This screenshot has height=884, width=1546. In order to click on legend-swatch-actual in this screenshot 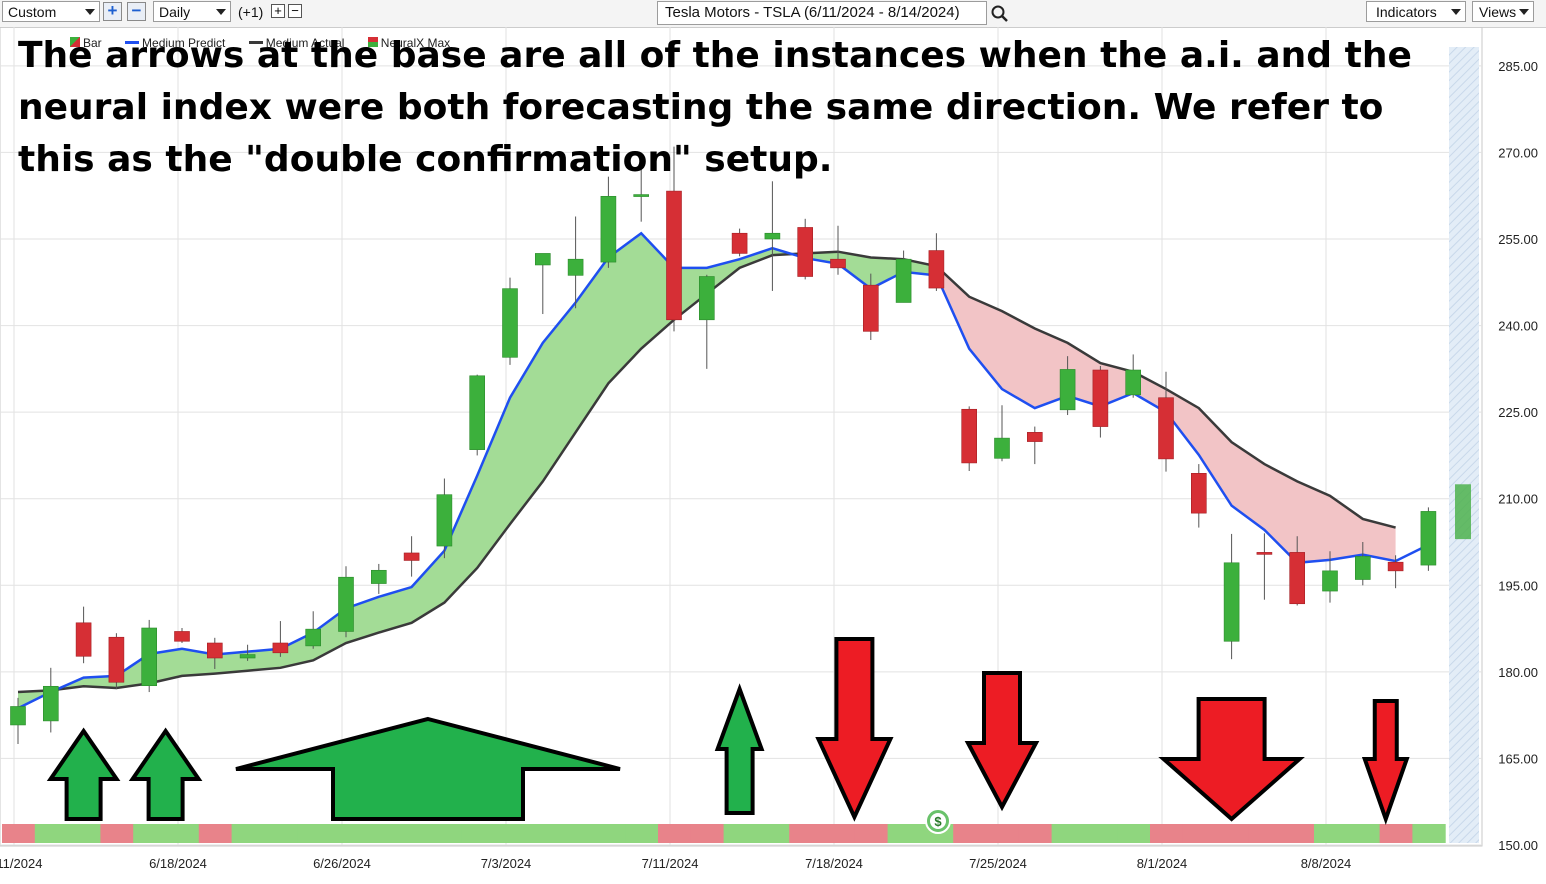, I will do `click(255, 42)`.